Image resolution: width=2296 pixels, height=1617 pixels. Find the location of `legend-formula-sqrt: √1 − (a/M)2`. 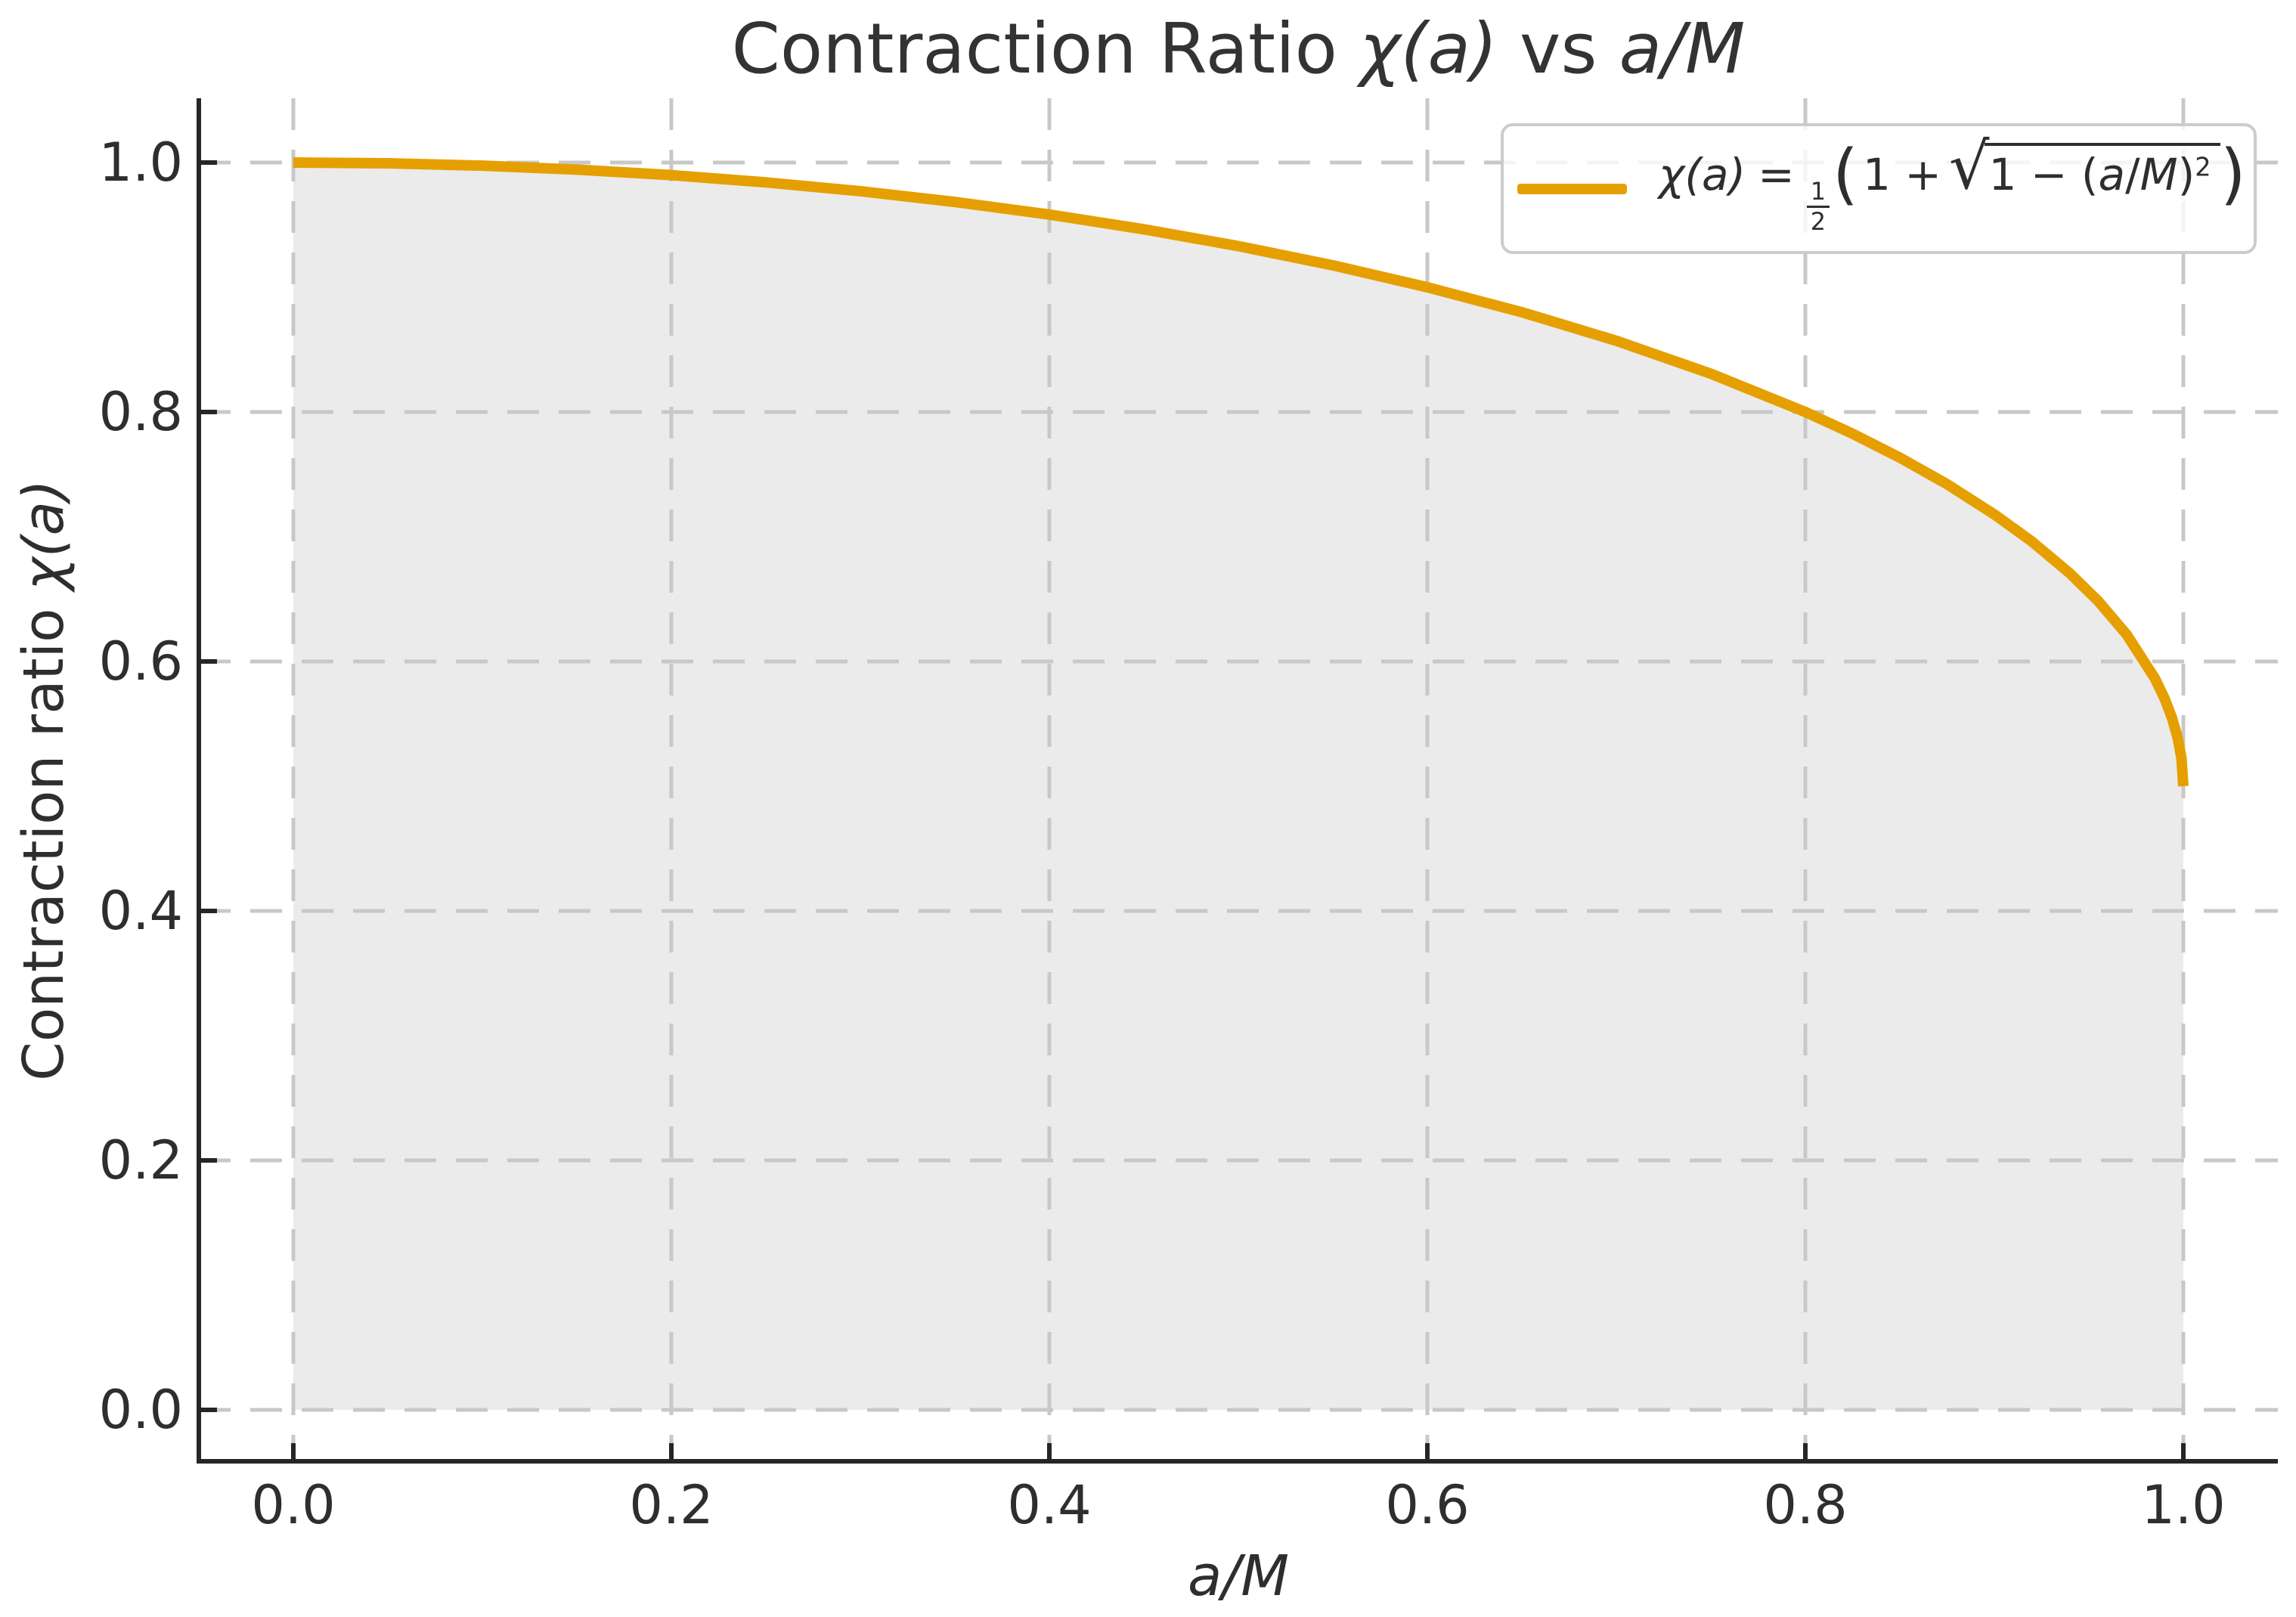

legend-formula-sqrt: √1 − (a/M)2 is located at coordinates (2084, 167).